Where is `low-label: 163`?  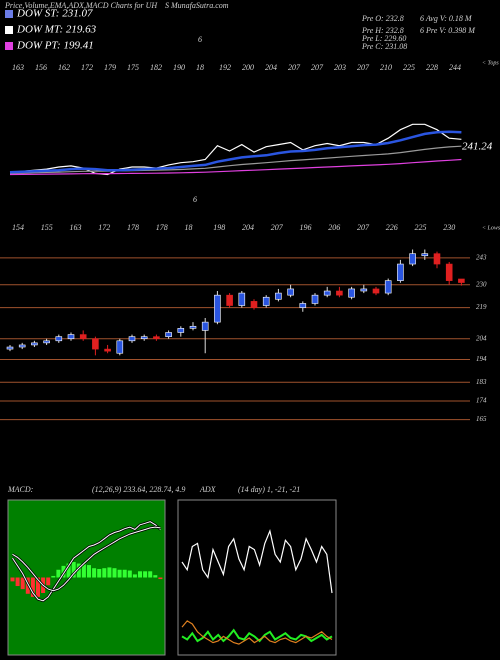 low-label: 163 is located at coordinates (76, 227).